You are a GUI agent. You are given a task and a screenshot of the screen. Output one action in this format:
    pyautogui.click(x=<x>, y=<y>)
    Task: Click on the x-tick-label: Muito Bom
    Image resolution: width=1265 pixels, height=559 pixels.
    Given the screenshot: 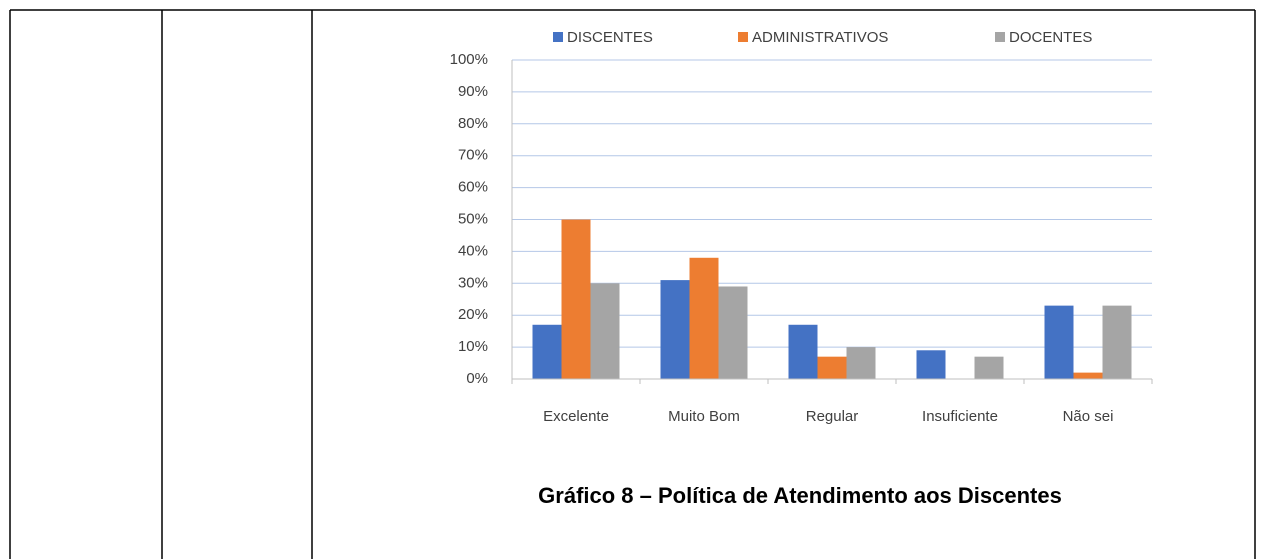 What is the action you would take?
    pyautogui.click(x=704, y=416)
    